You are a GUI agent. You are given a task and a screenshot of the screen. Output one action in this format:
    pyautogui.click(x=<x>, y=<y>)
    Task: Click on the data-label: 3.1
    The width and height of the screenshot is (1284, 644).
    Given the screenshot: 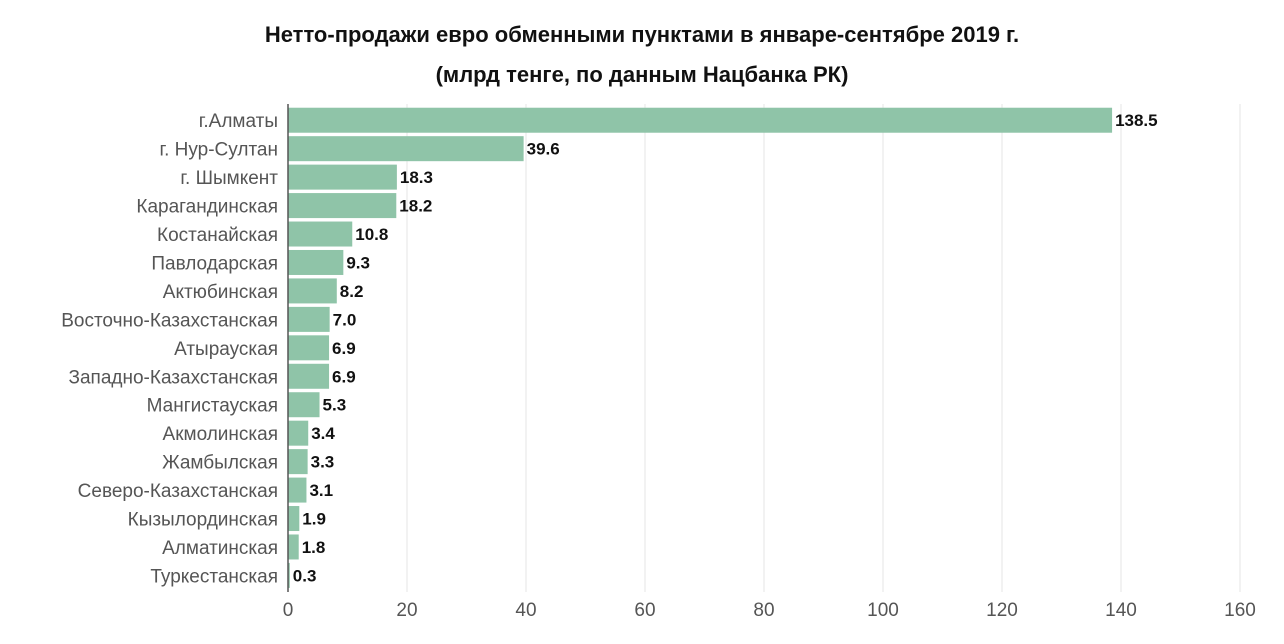 What is the action you would take?
    pyautogui.click(x=321, y=490)
    